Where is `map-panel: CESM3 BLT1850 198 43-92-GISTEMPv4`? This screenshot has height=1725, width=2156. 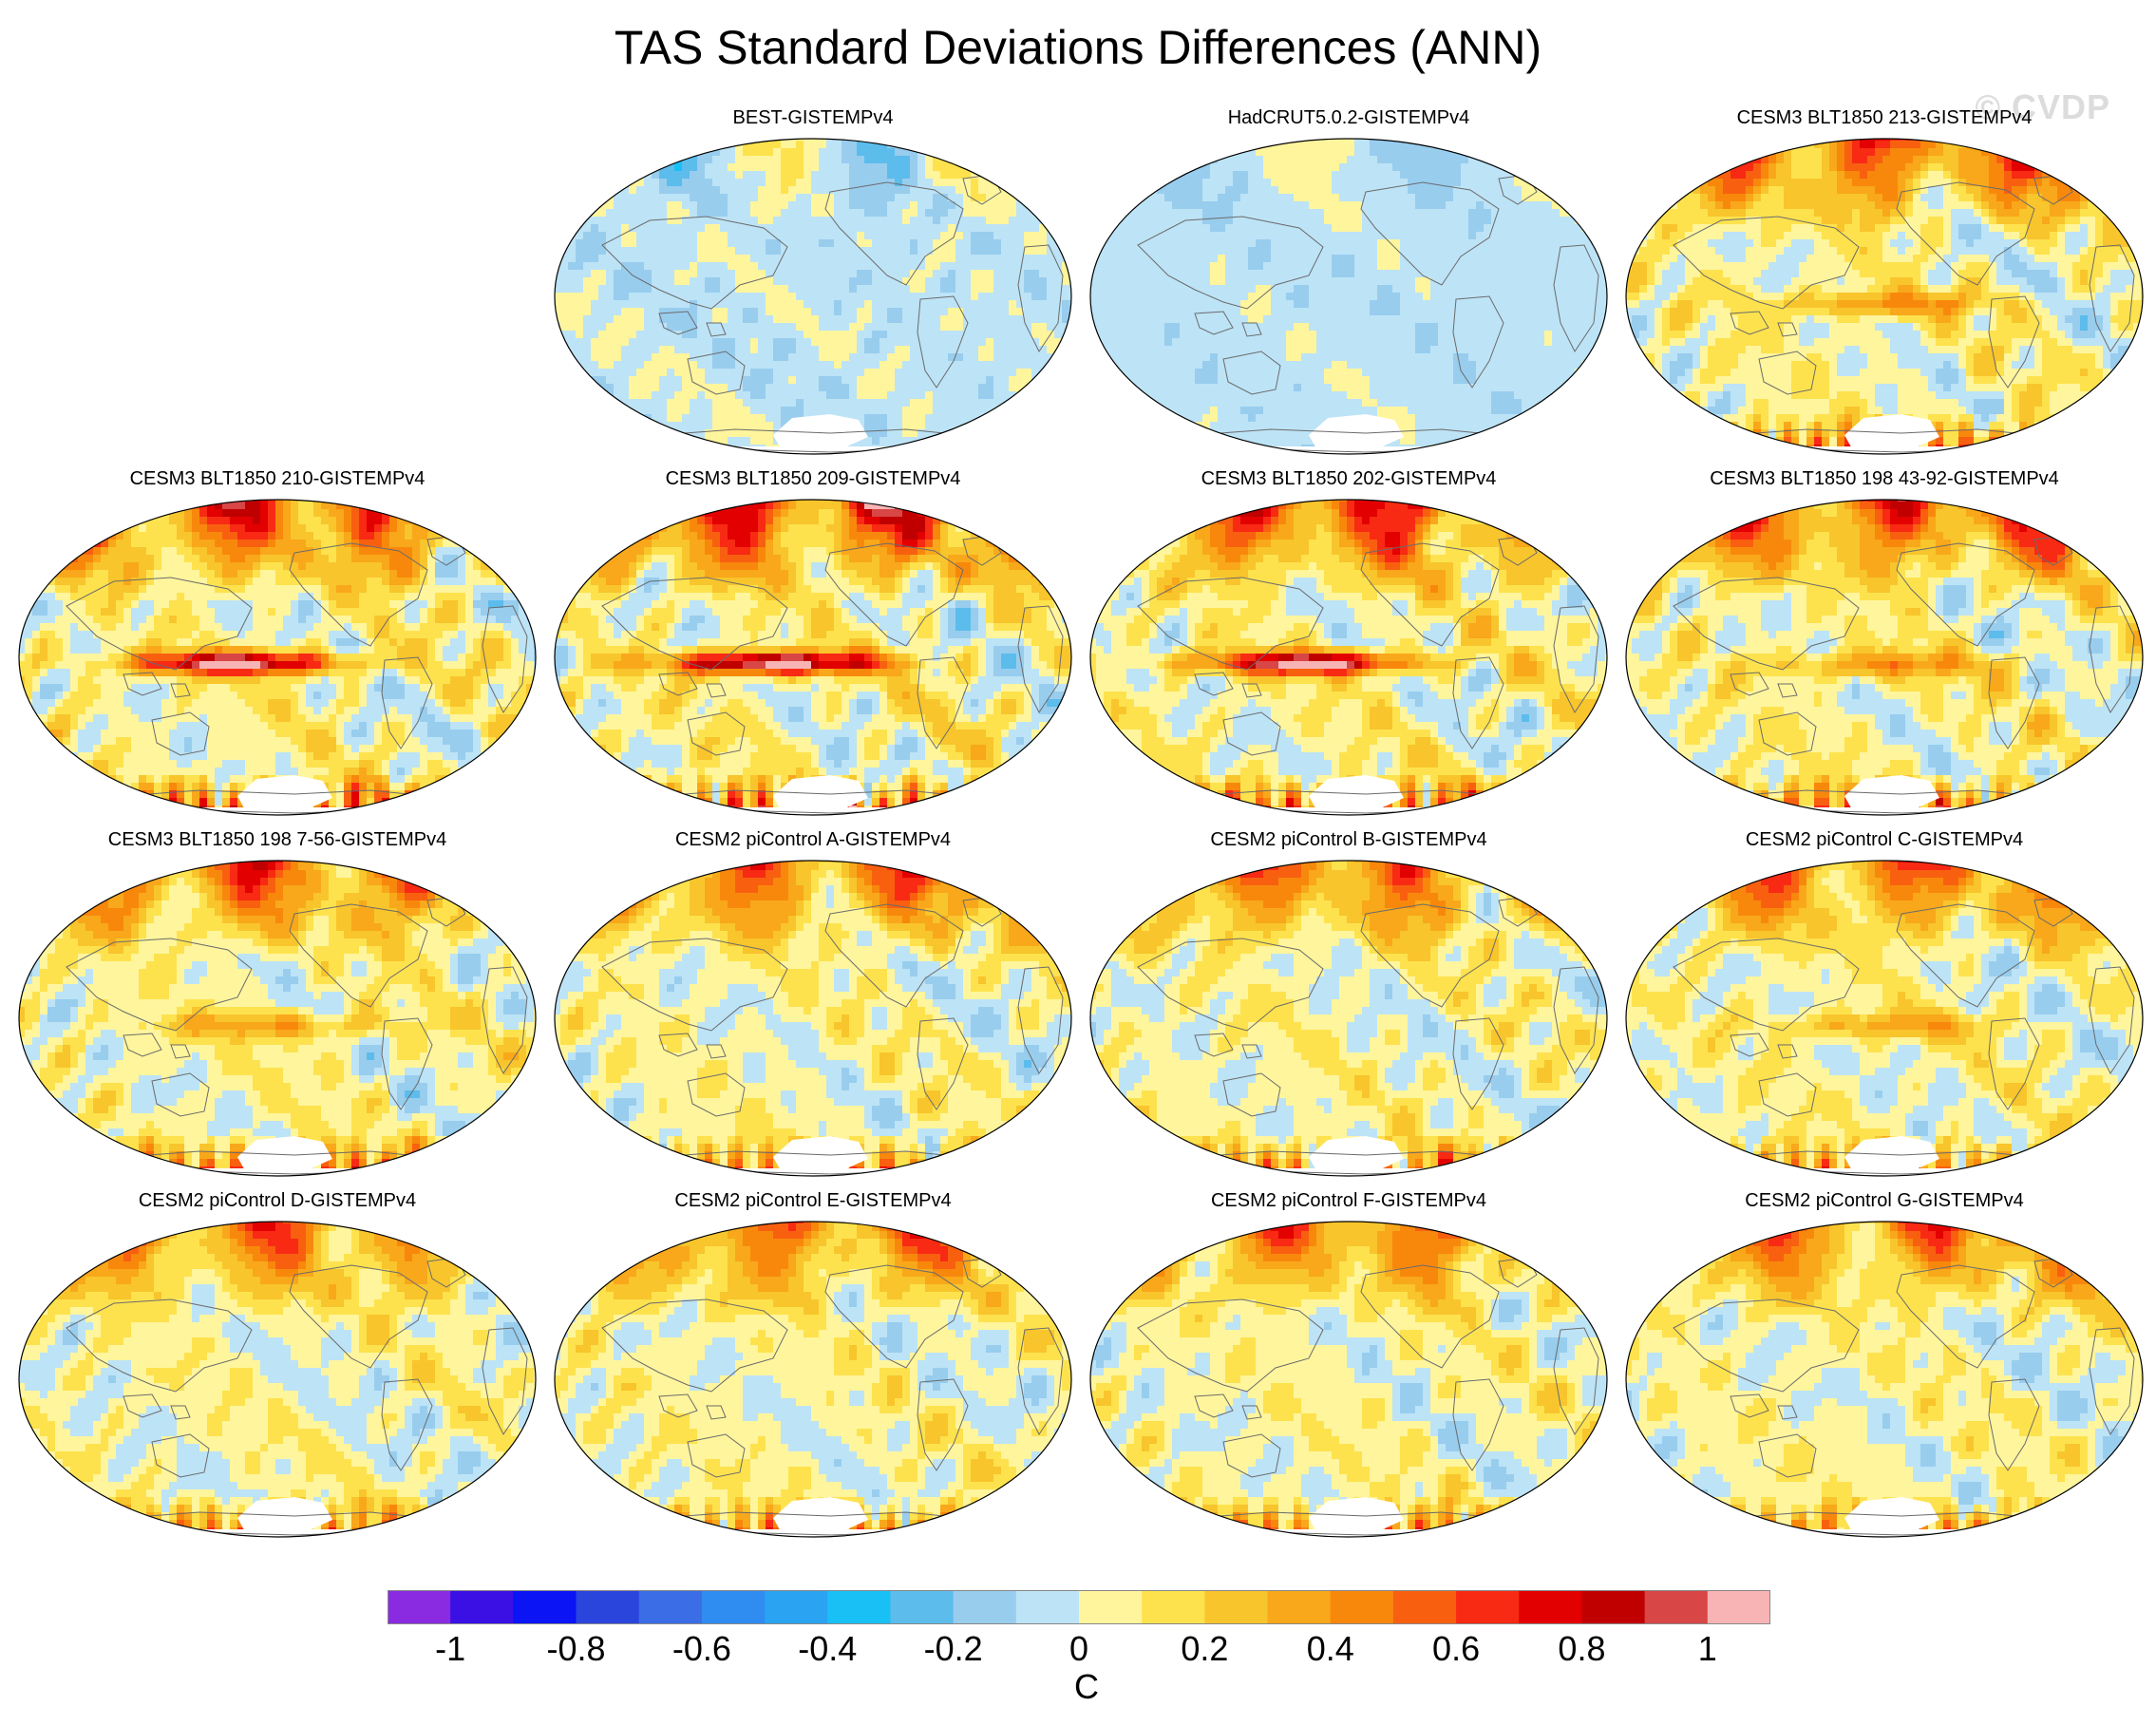 map-panel: CESM3 BLT1850 198 43-92-GISTEMPv4 is located at coordinates (1885, 644).